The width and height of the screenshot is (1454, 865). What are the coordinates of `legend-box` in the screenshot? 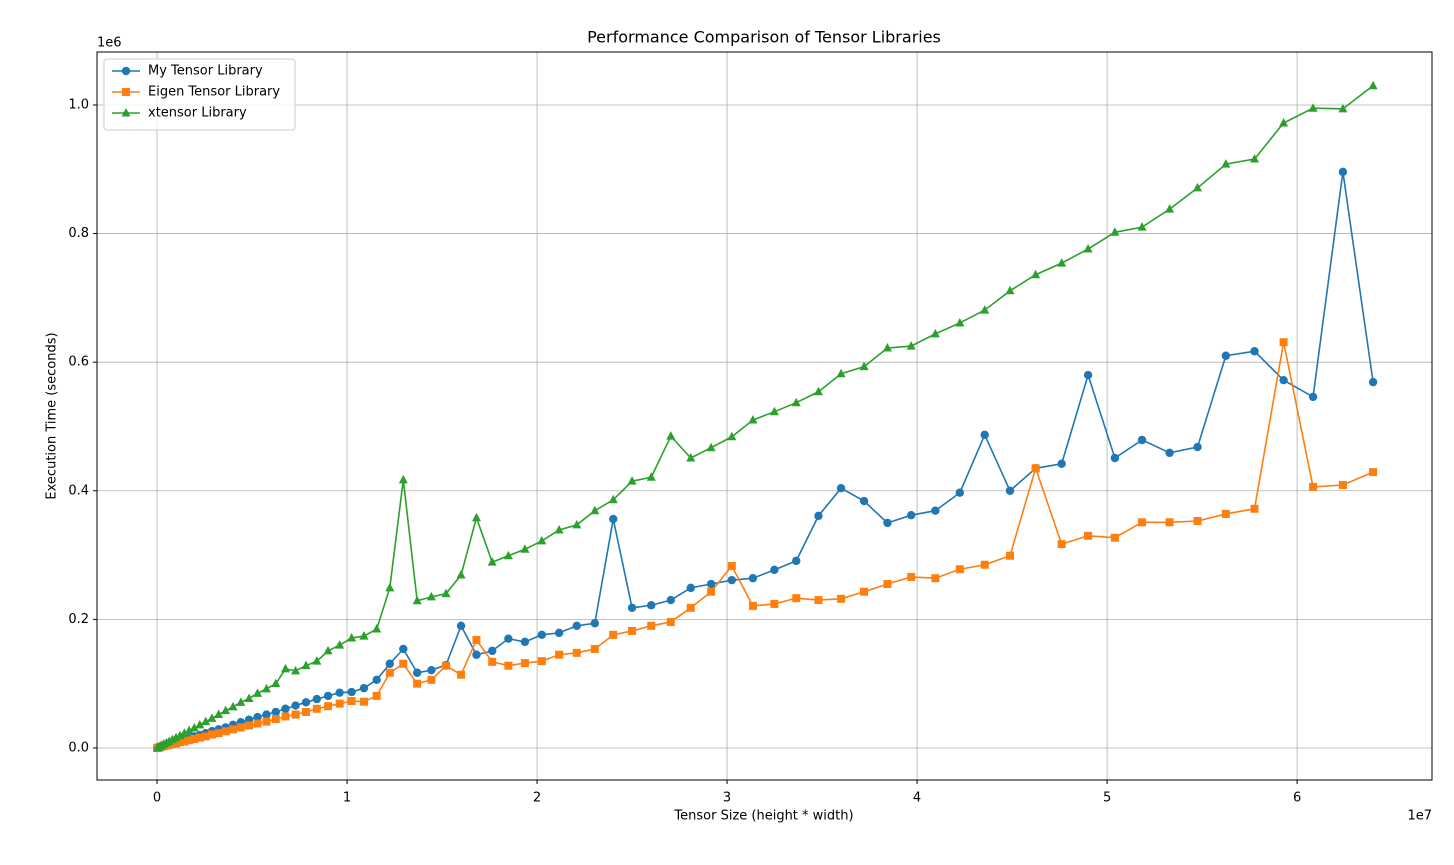 It's located at (199, 94).